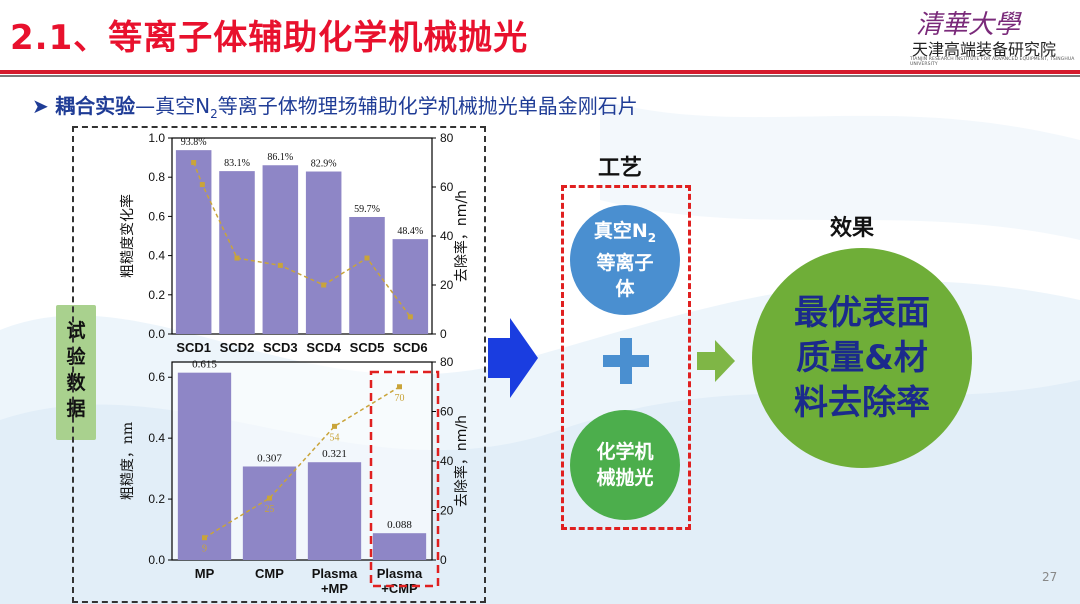 This screenshot has height=604, width=1080. Describe the element at coordinates (404, 479) in the screenshot. I see `highlight-frame` at that location.